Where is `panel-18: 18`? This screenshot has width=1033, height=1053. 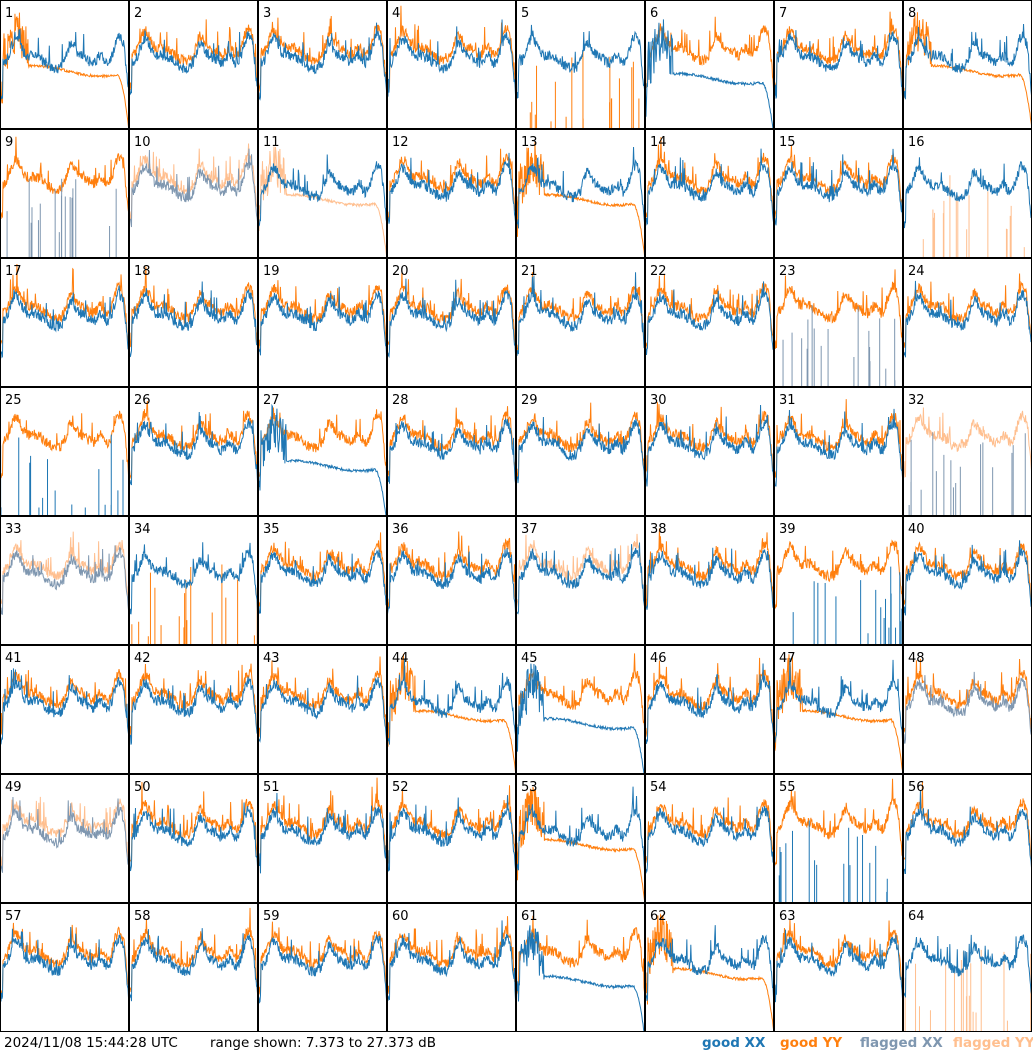 panel-18: 18 is located at coordinates (193, 322).